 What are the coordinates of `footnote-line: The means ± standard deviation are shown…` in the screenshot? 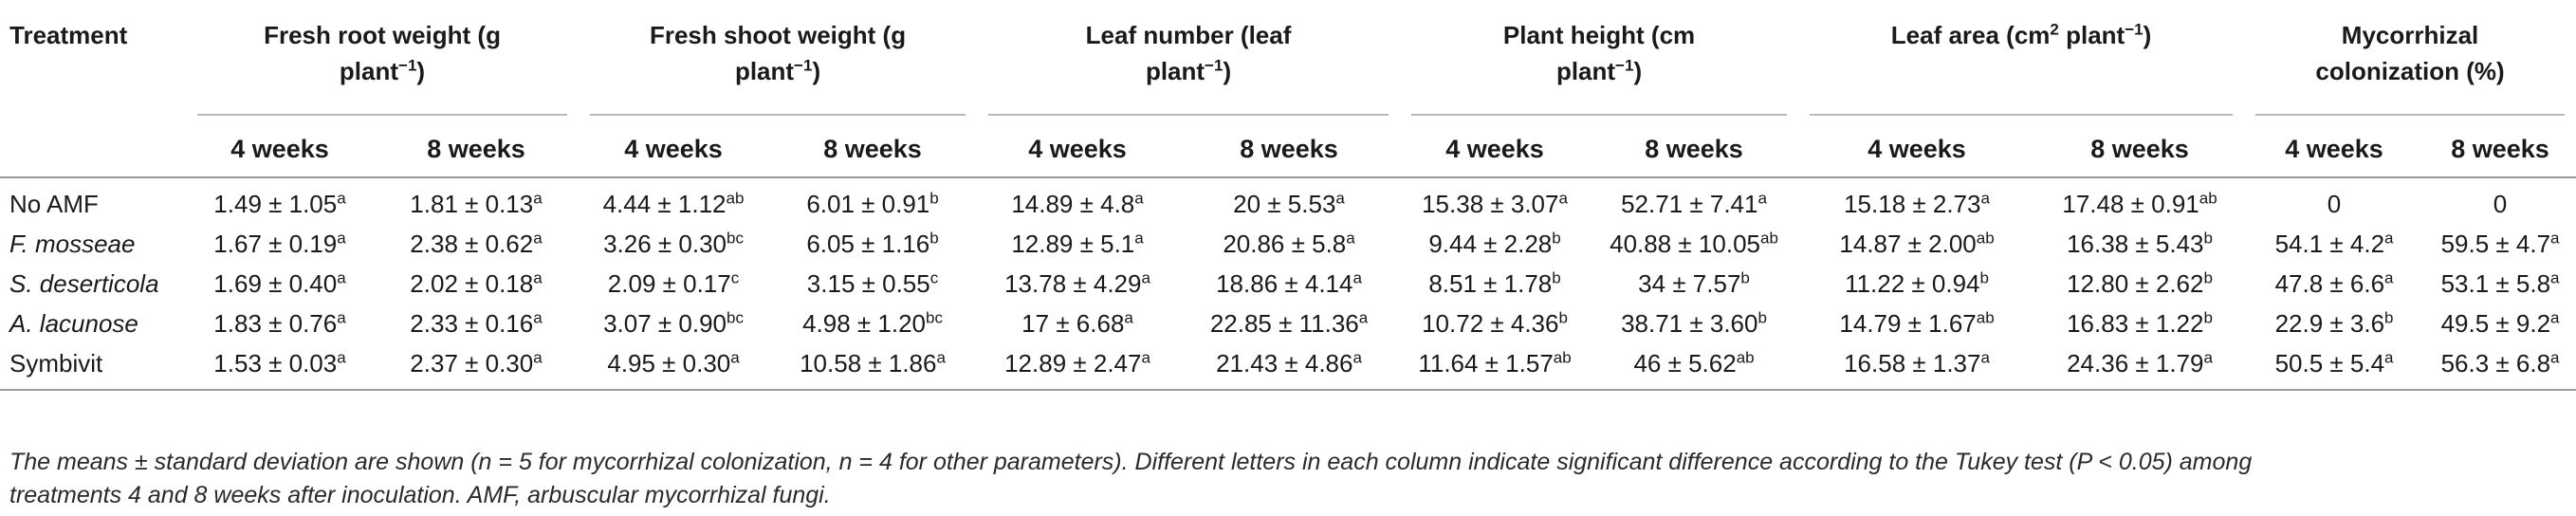 It's located at (1131, 462).